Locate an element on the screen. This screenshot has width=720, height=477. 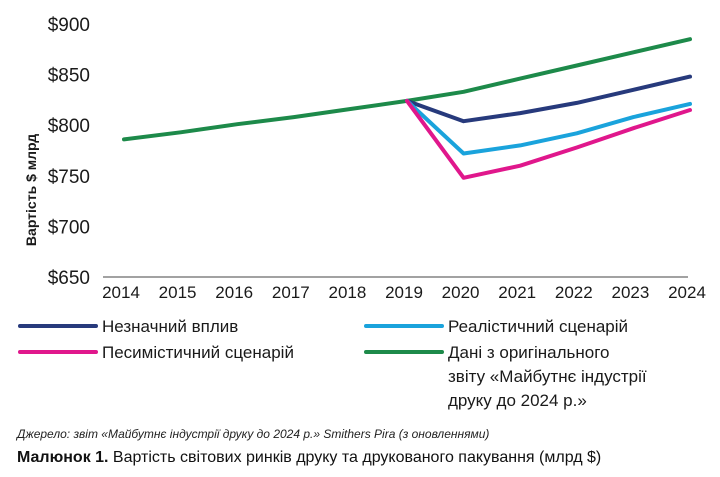
x-tick-label: 2018 is located at coordinates (347, 292).